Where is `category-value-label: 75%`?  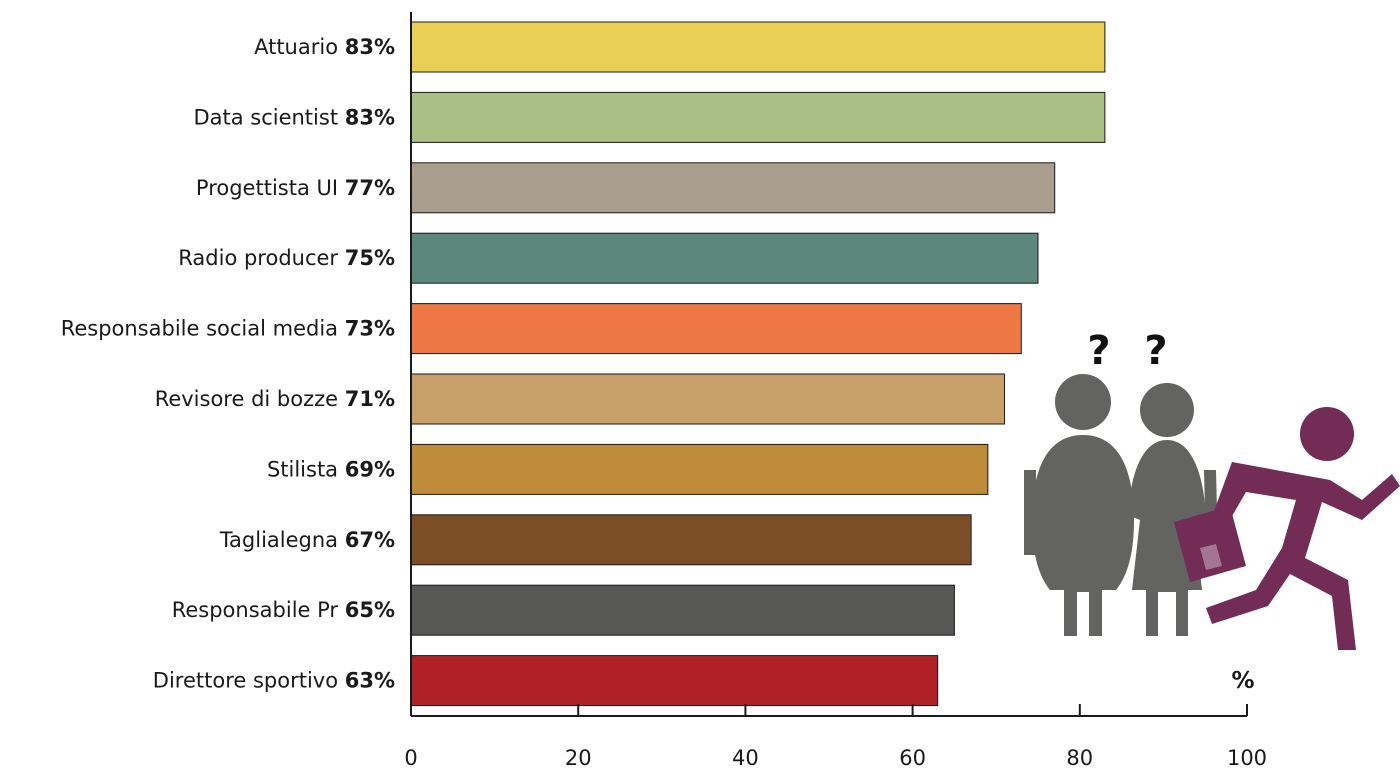
category-value-label: 75% is located at coordinates (370, 258).